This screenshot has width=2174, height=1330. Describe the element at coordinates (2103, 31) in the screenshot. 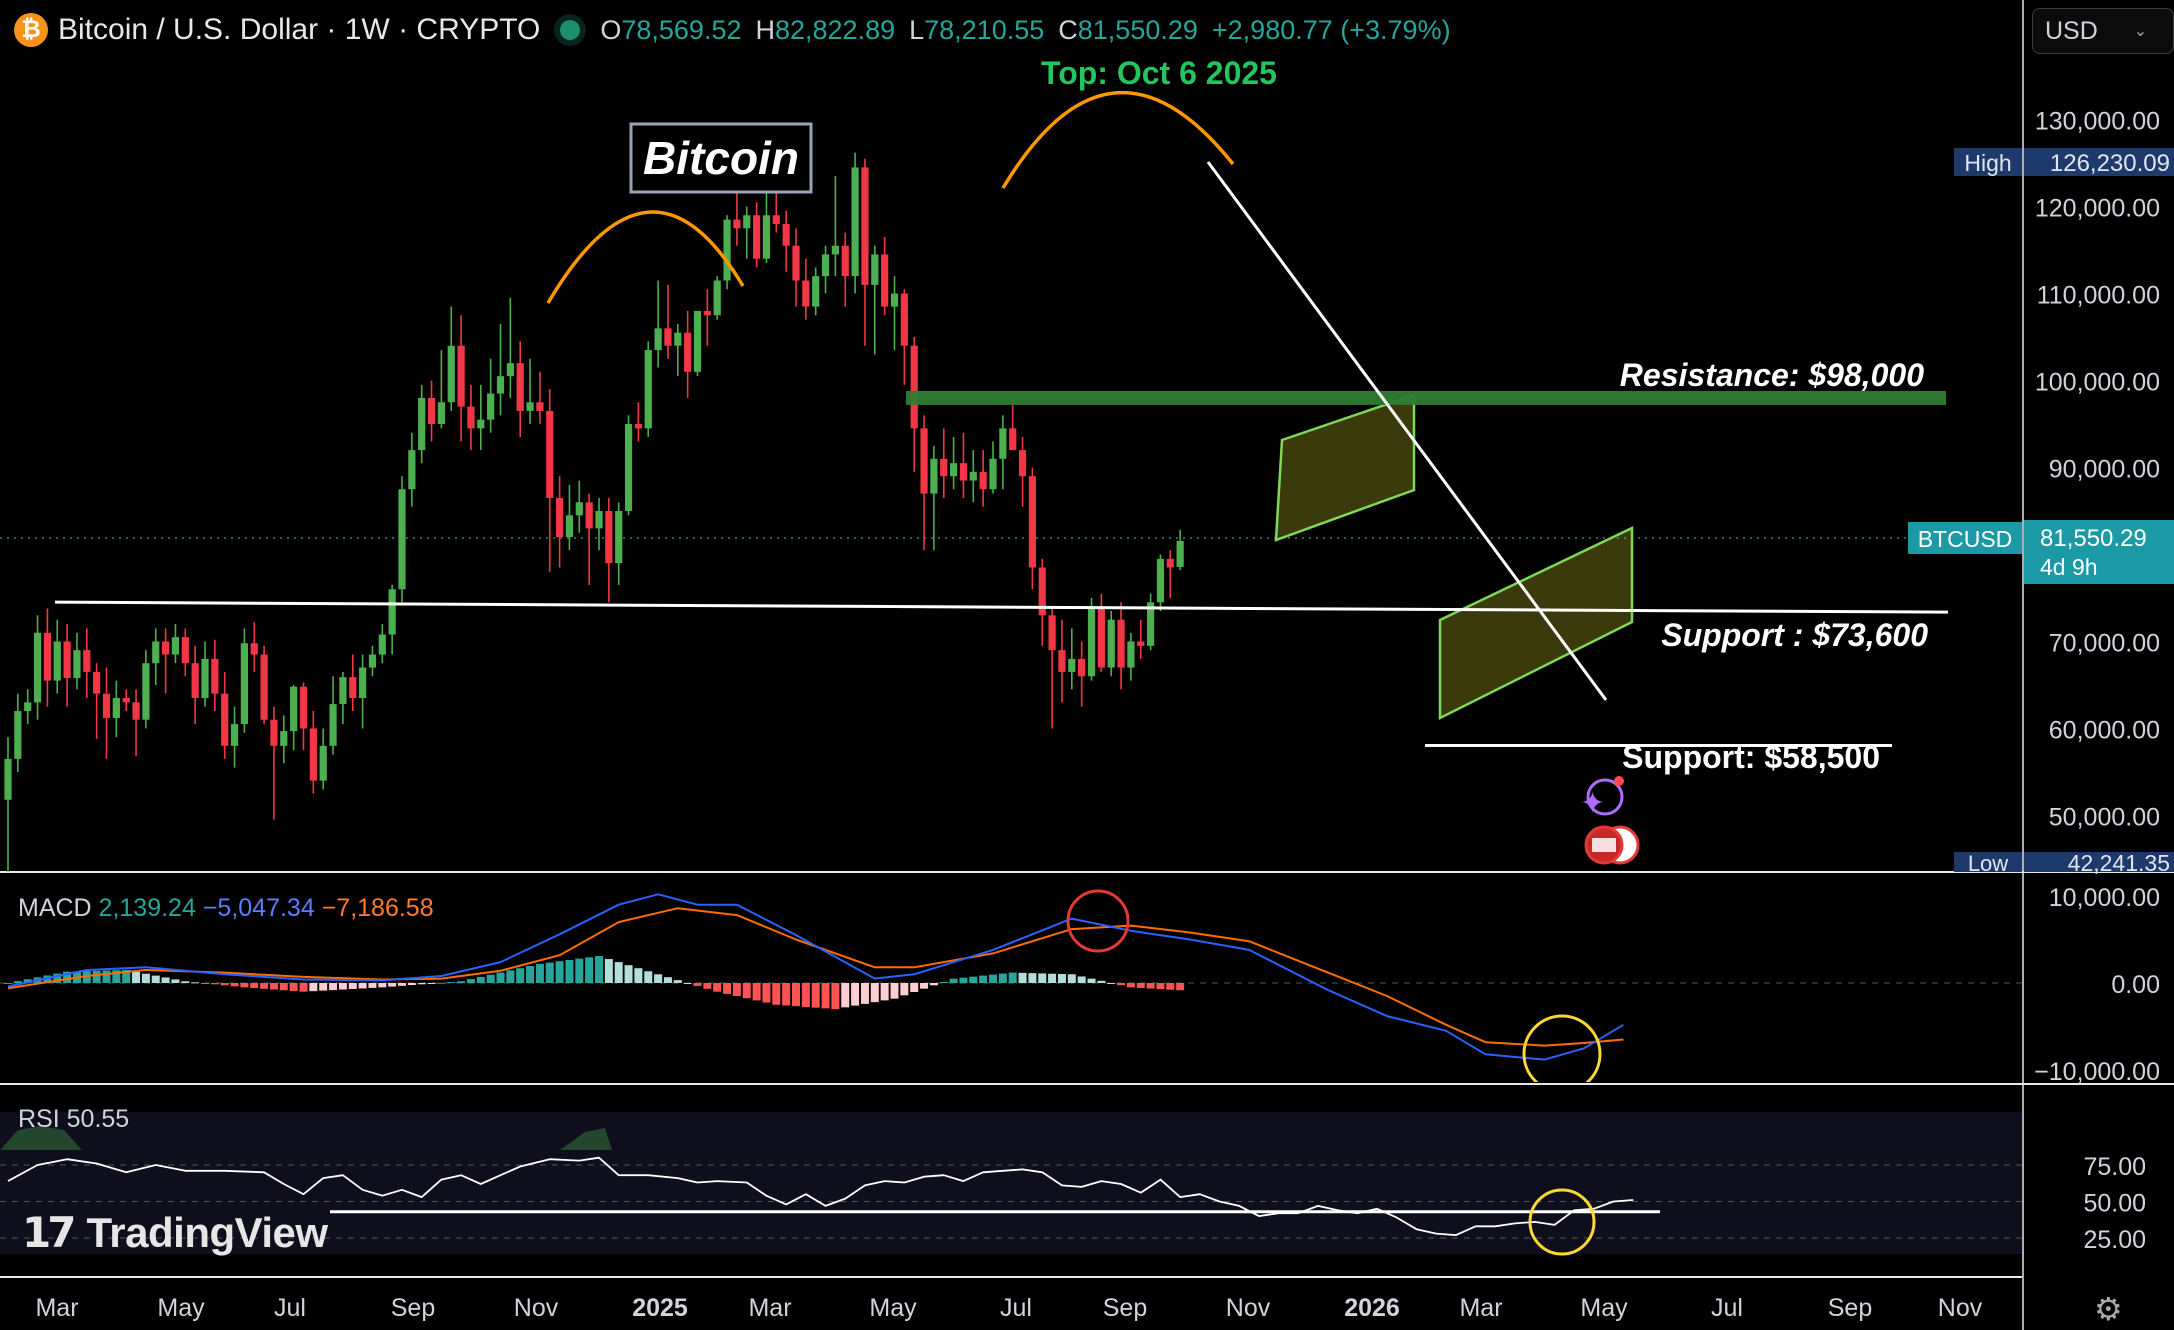

I see `currency-select: USD ⌄` at that location.